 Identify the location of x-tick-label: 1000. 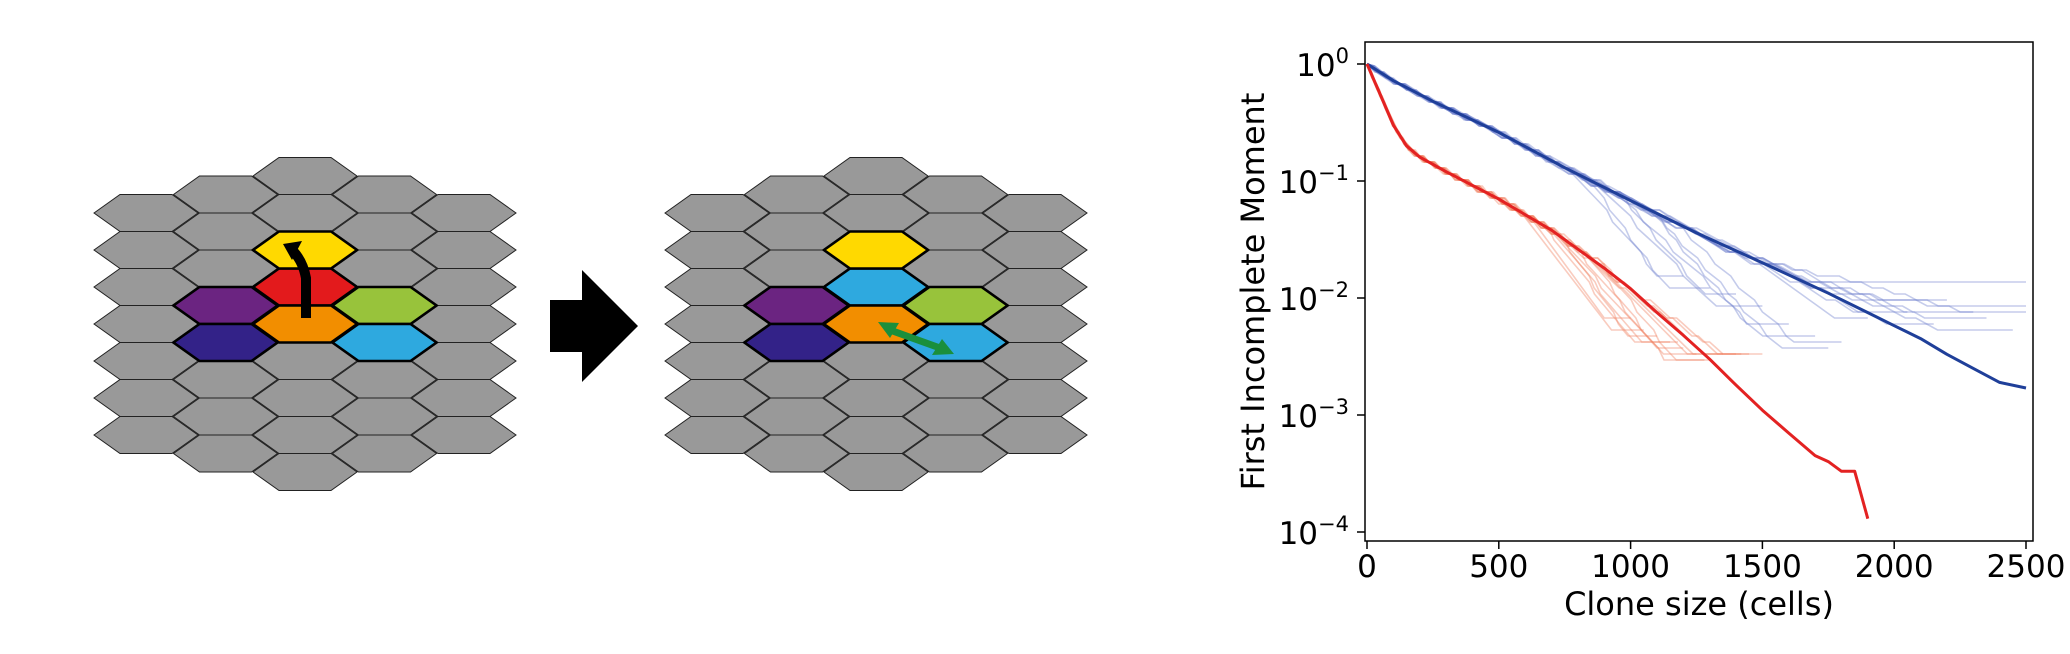
(1630, 567).